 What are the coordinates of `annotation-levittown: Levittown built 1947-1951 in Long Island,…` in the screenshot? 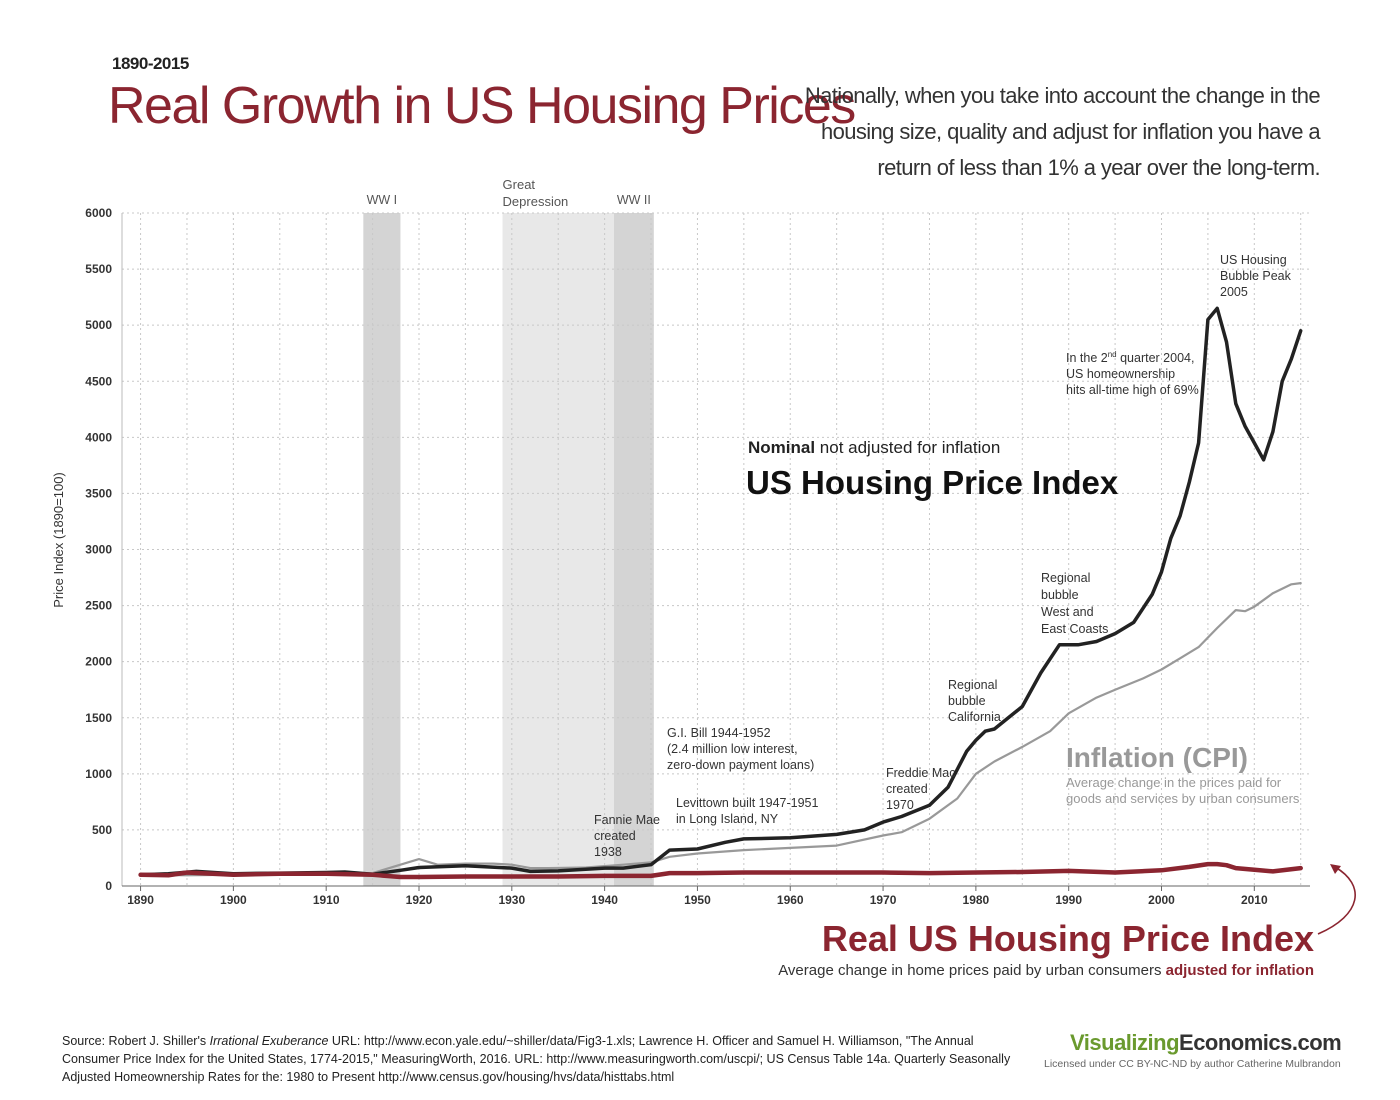 It's located at (747, 811).